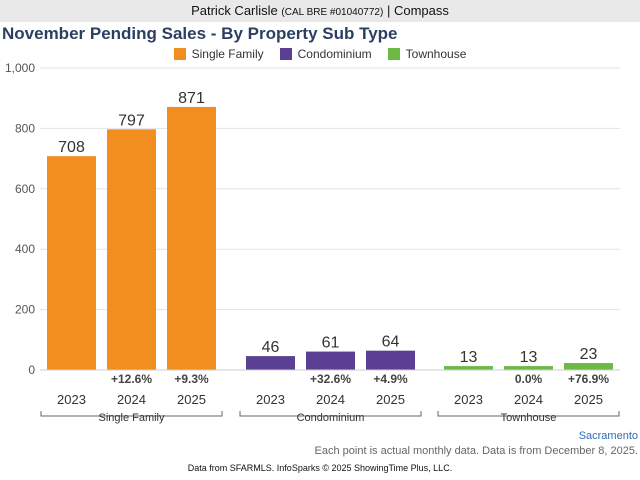 The height and width of the screenshot is (480, 640). What do you see at coordinates (334, 54) in the screenshot?
I see `legend-label: Condominium` at bounding box center [334, 54].